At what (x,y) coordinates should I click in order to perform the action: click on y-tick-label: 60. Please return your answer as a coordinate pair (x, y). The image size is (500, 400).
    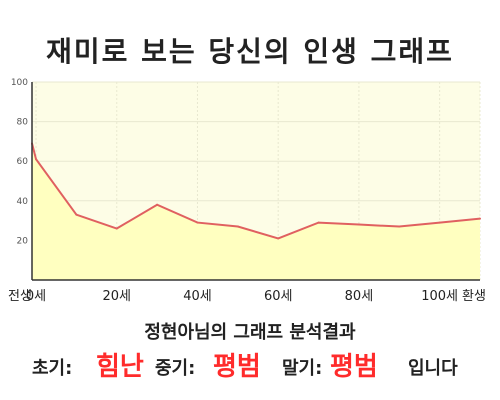
    Looking at the image, I should click on (23, 162).